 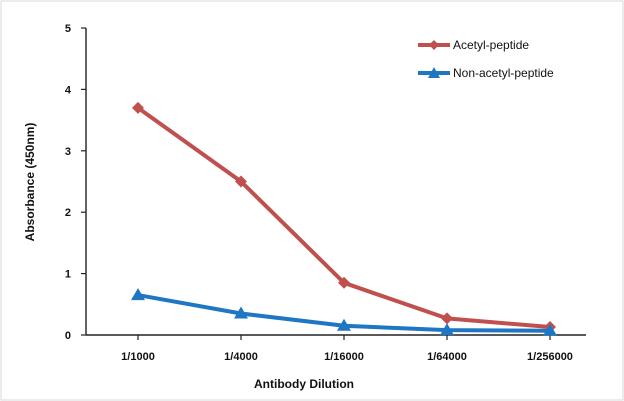 What do you see at coordinates (241, 357) in the screenshot?
I see `x-tick-label: 1/4000` at bounding box center [241, 357].